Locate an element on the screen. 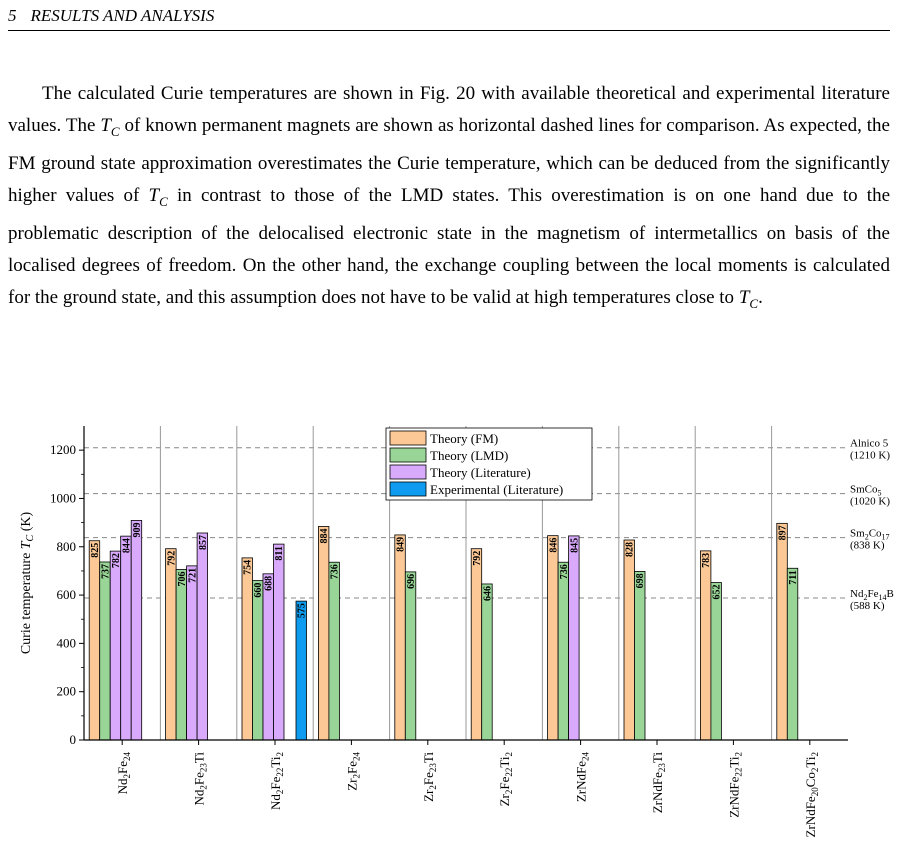 This screenshot has height=862, width=906. bar-value-label: 825 is located at coordinates (95, 550).